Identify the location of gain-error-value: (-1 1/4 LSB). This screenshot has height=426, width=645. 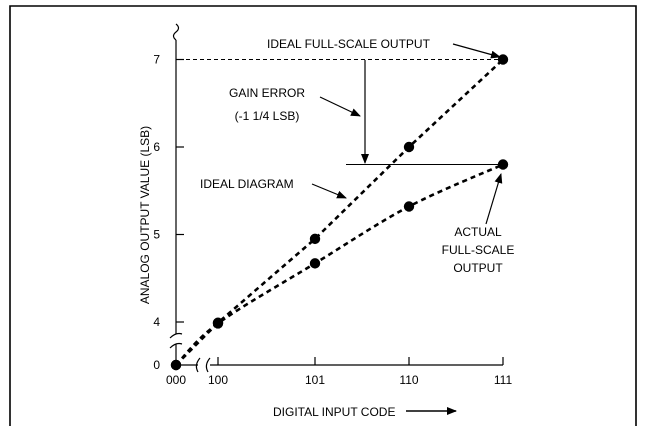
(267, 116).